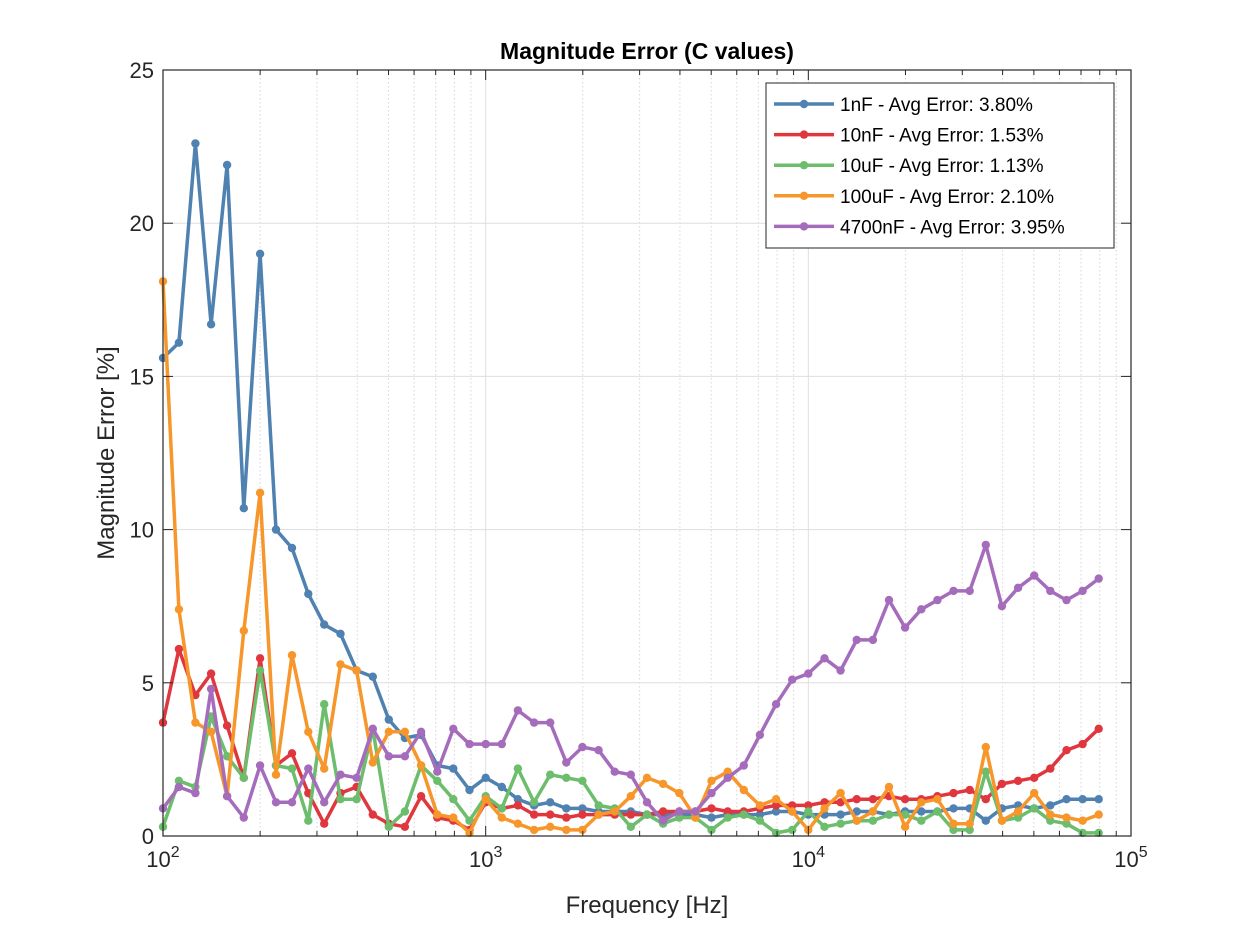 This screenshot has width=1250, height=938. What do you see at coordinates (142, 530) in the screenshot?
I see `y-tick-label: 10` at bounding box center [142, 530].